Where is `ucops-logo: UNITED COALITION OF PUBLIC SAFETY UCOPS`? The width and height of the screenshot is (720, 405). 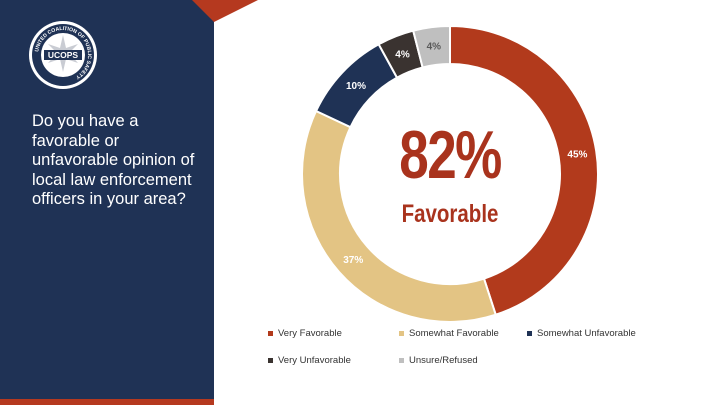 ucops-logo: UNITED COALITION OF PUBLIC SAFETY UCOPS is located at coordinates (63, 55).